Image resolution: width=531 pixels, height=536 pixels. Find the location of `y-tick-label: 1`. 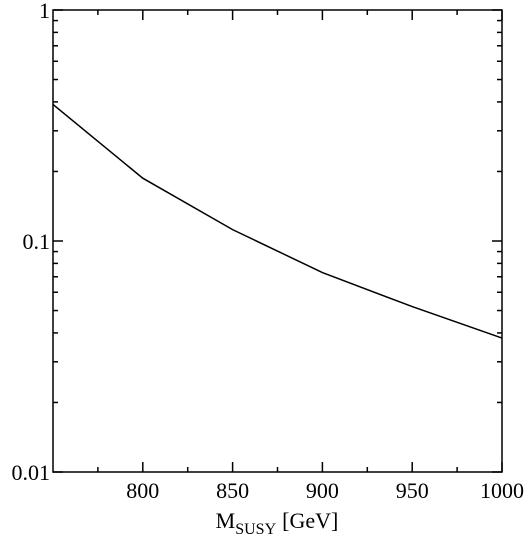

y-tick-label: 1 is located at coordinates (44, 11).